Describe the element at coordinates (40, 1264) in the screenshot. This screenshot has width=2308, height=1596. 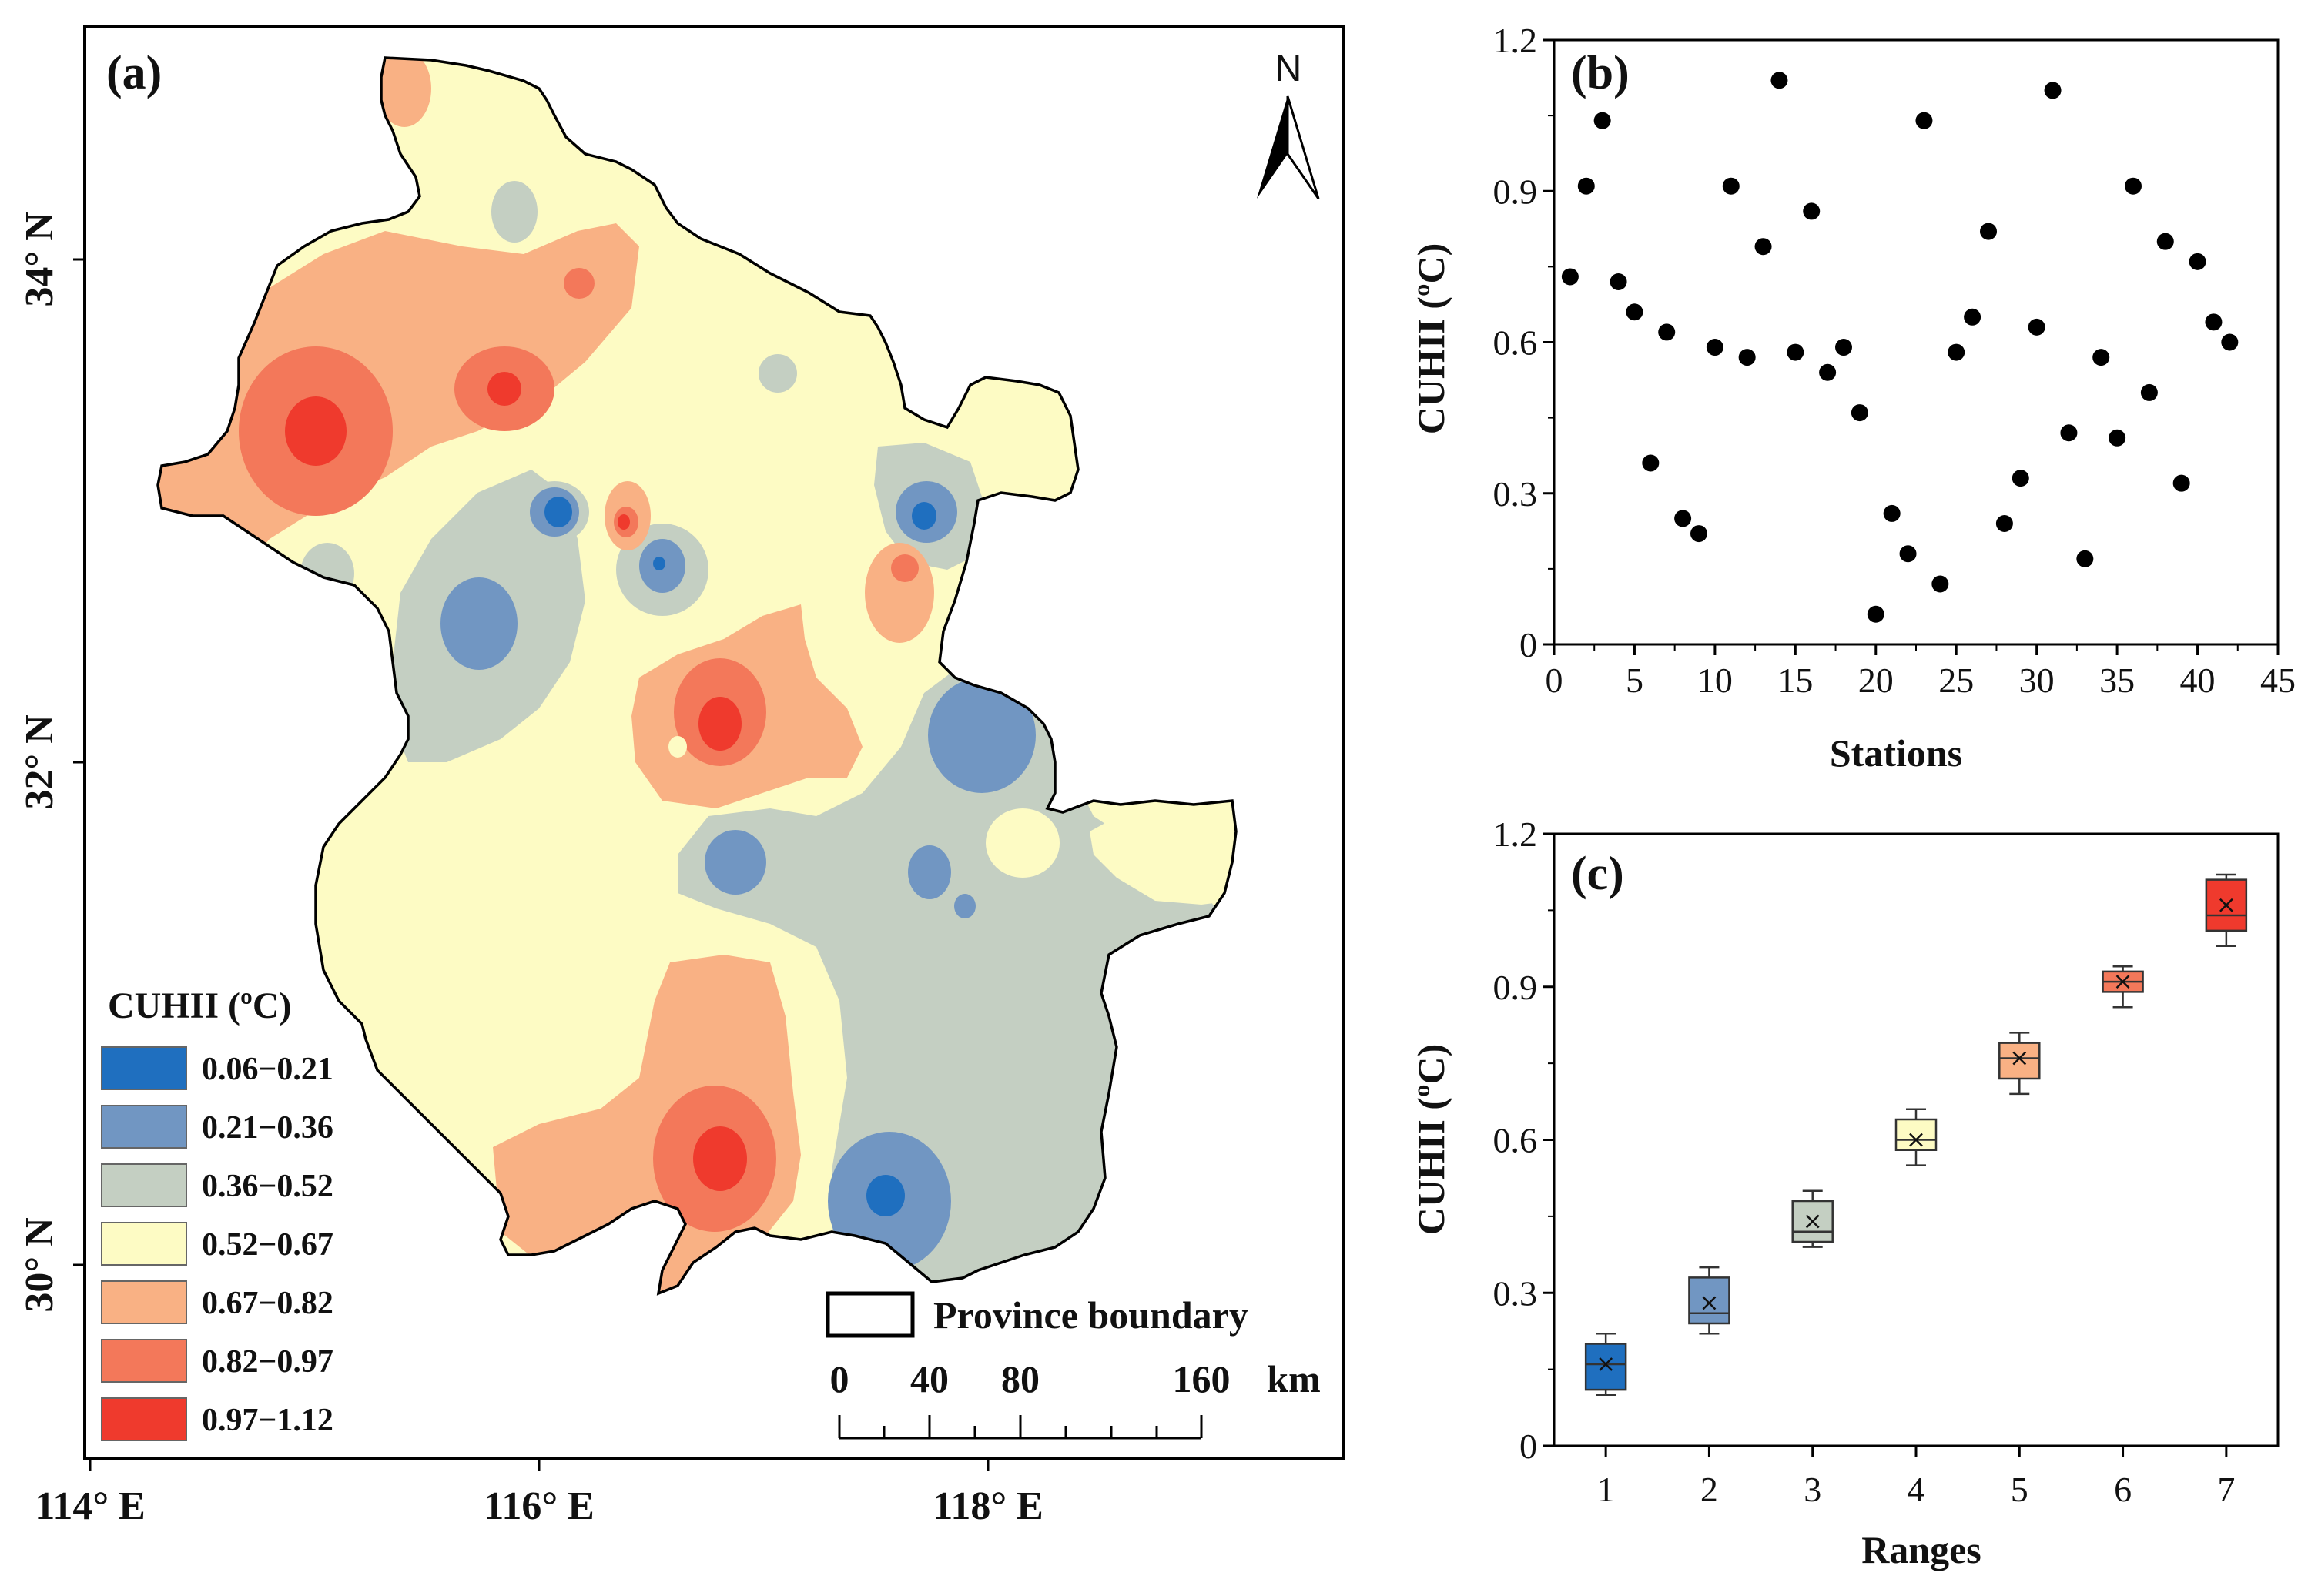
I see `lat-label-30: 30° N` at that location.